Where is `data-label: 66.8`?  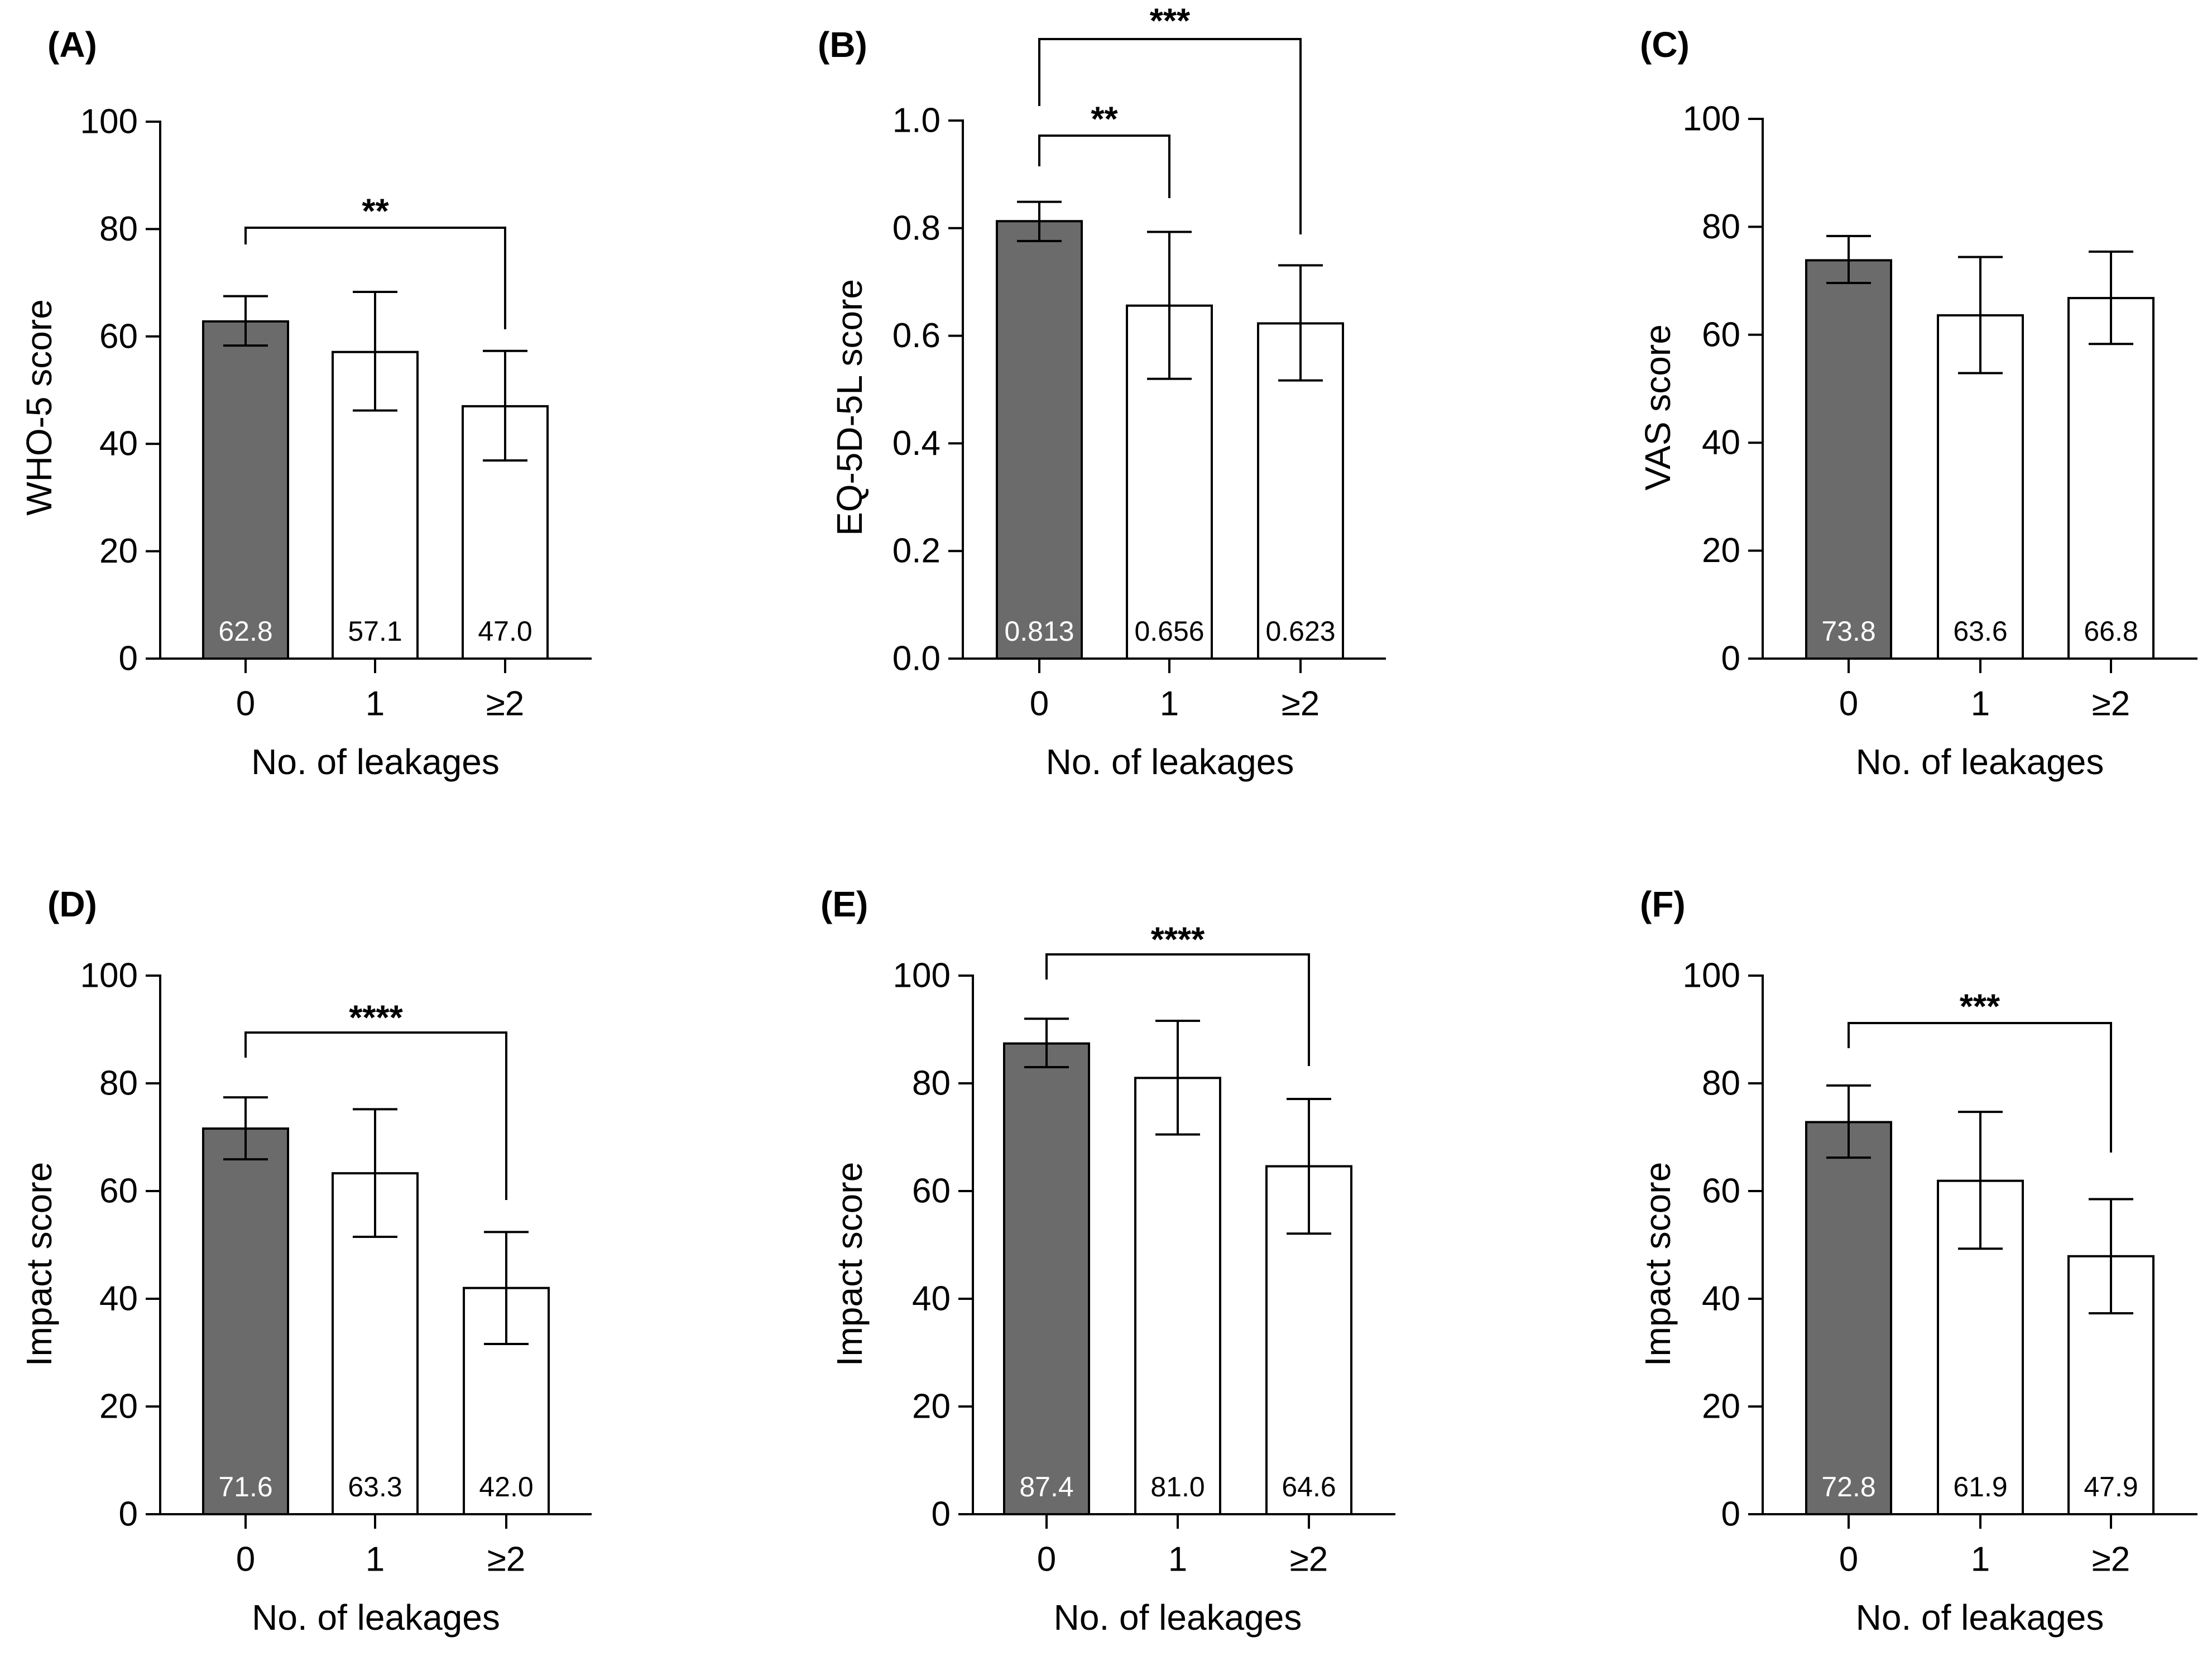
data-label: 66.8 is located at coordinates (2111, 631).